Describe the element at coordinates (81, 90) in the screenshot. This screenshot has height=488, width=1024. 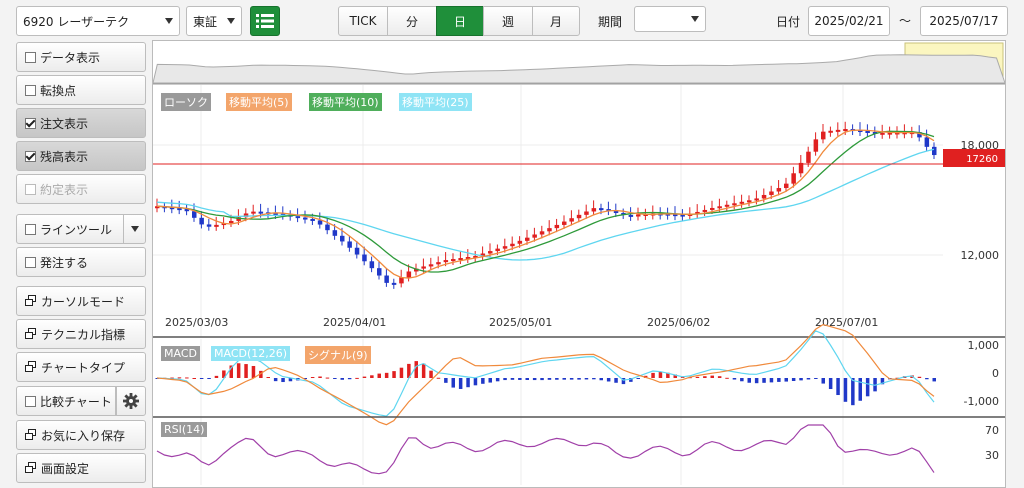
I see `turning-point-toggle: 転換点` at that location.